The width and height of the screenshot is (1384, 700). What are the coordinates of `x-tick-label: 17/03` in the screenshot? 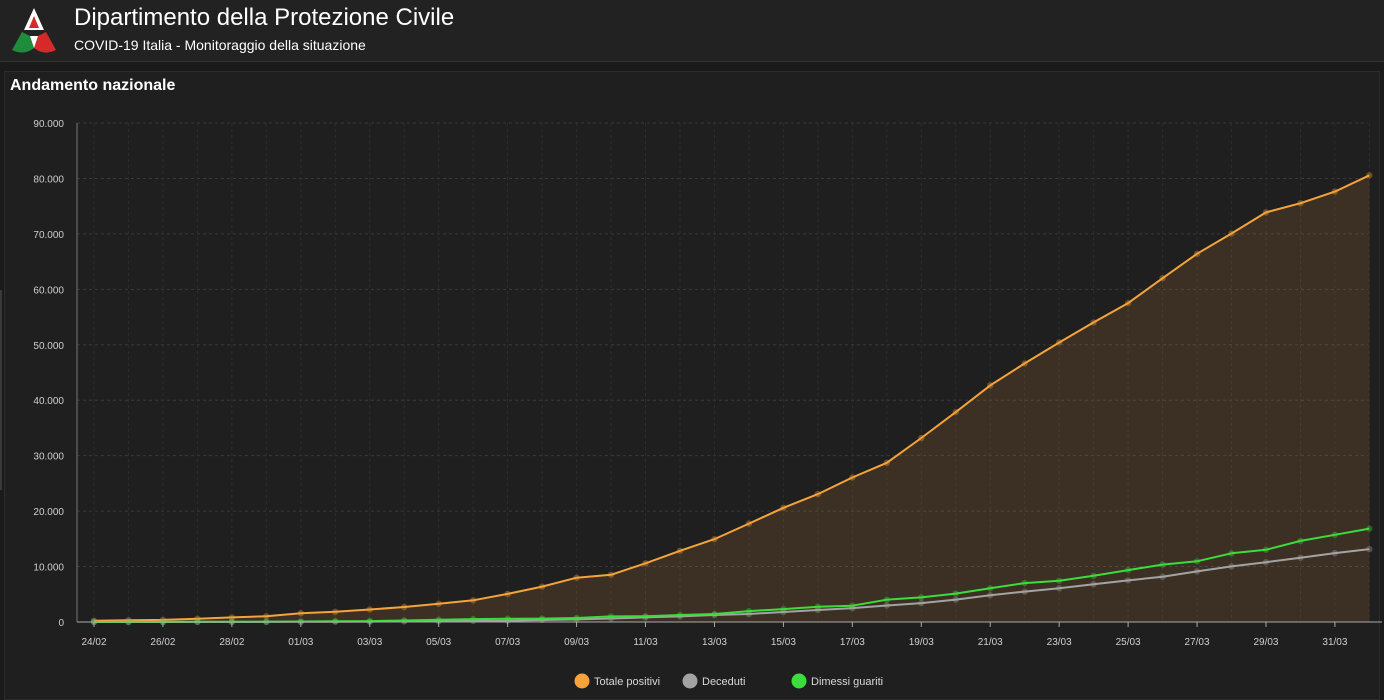 It's located at (852, 642).